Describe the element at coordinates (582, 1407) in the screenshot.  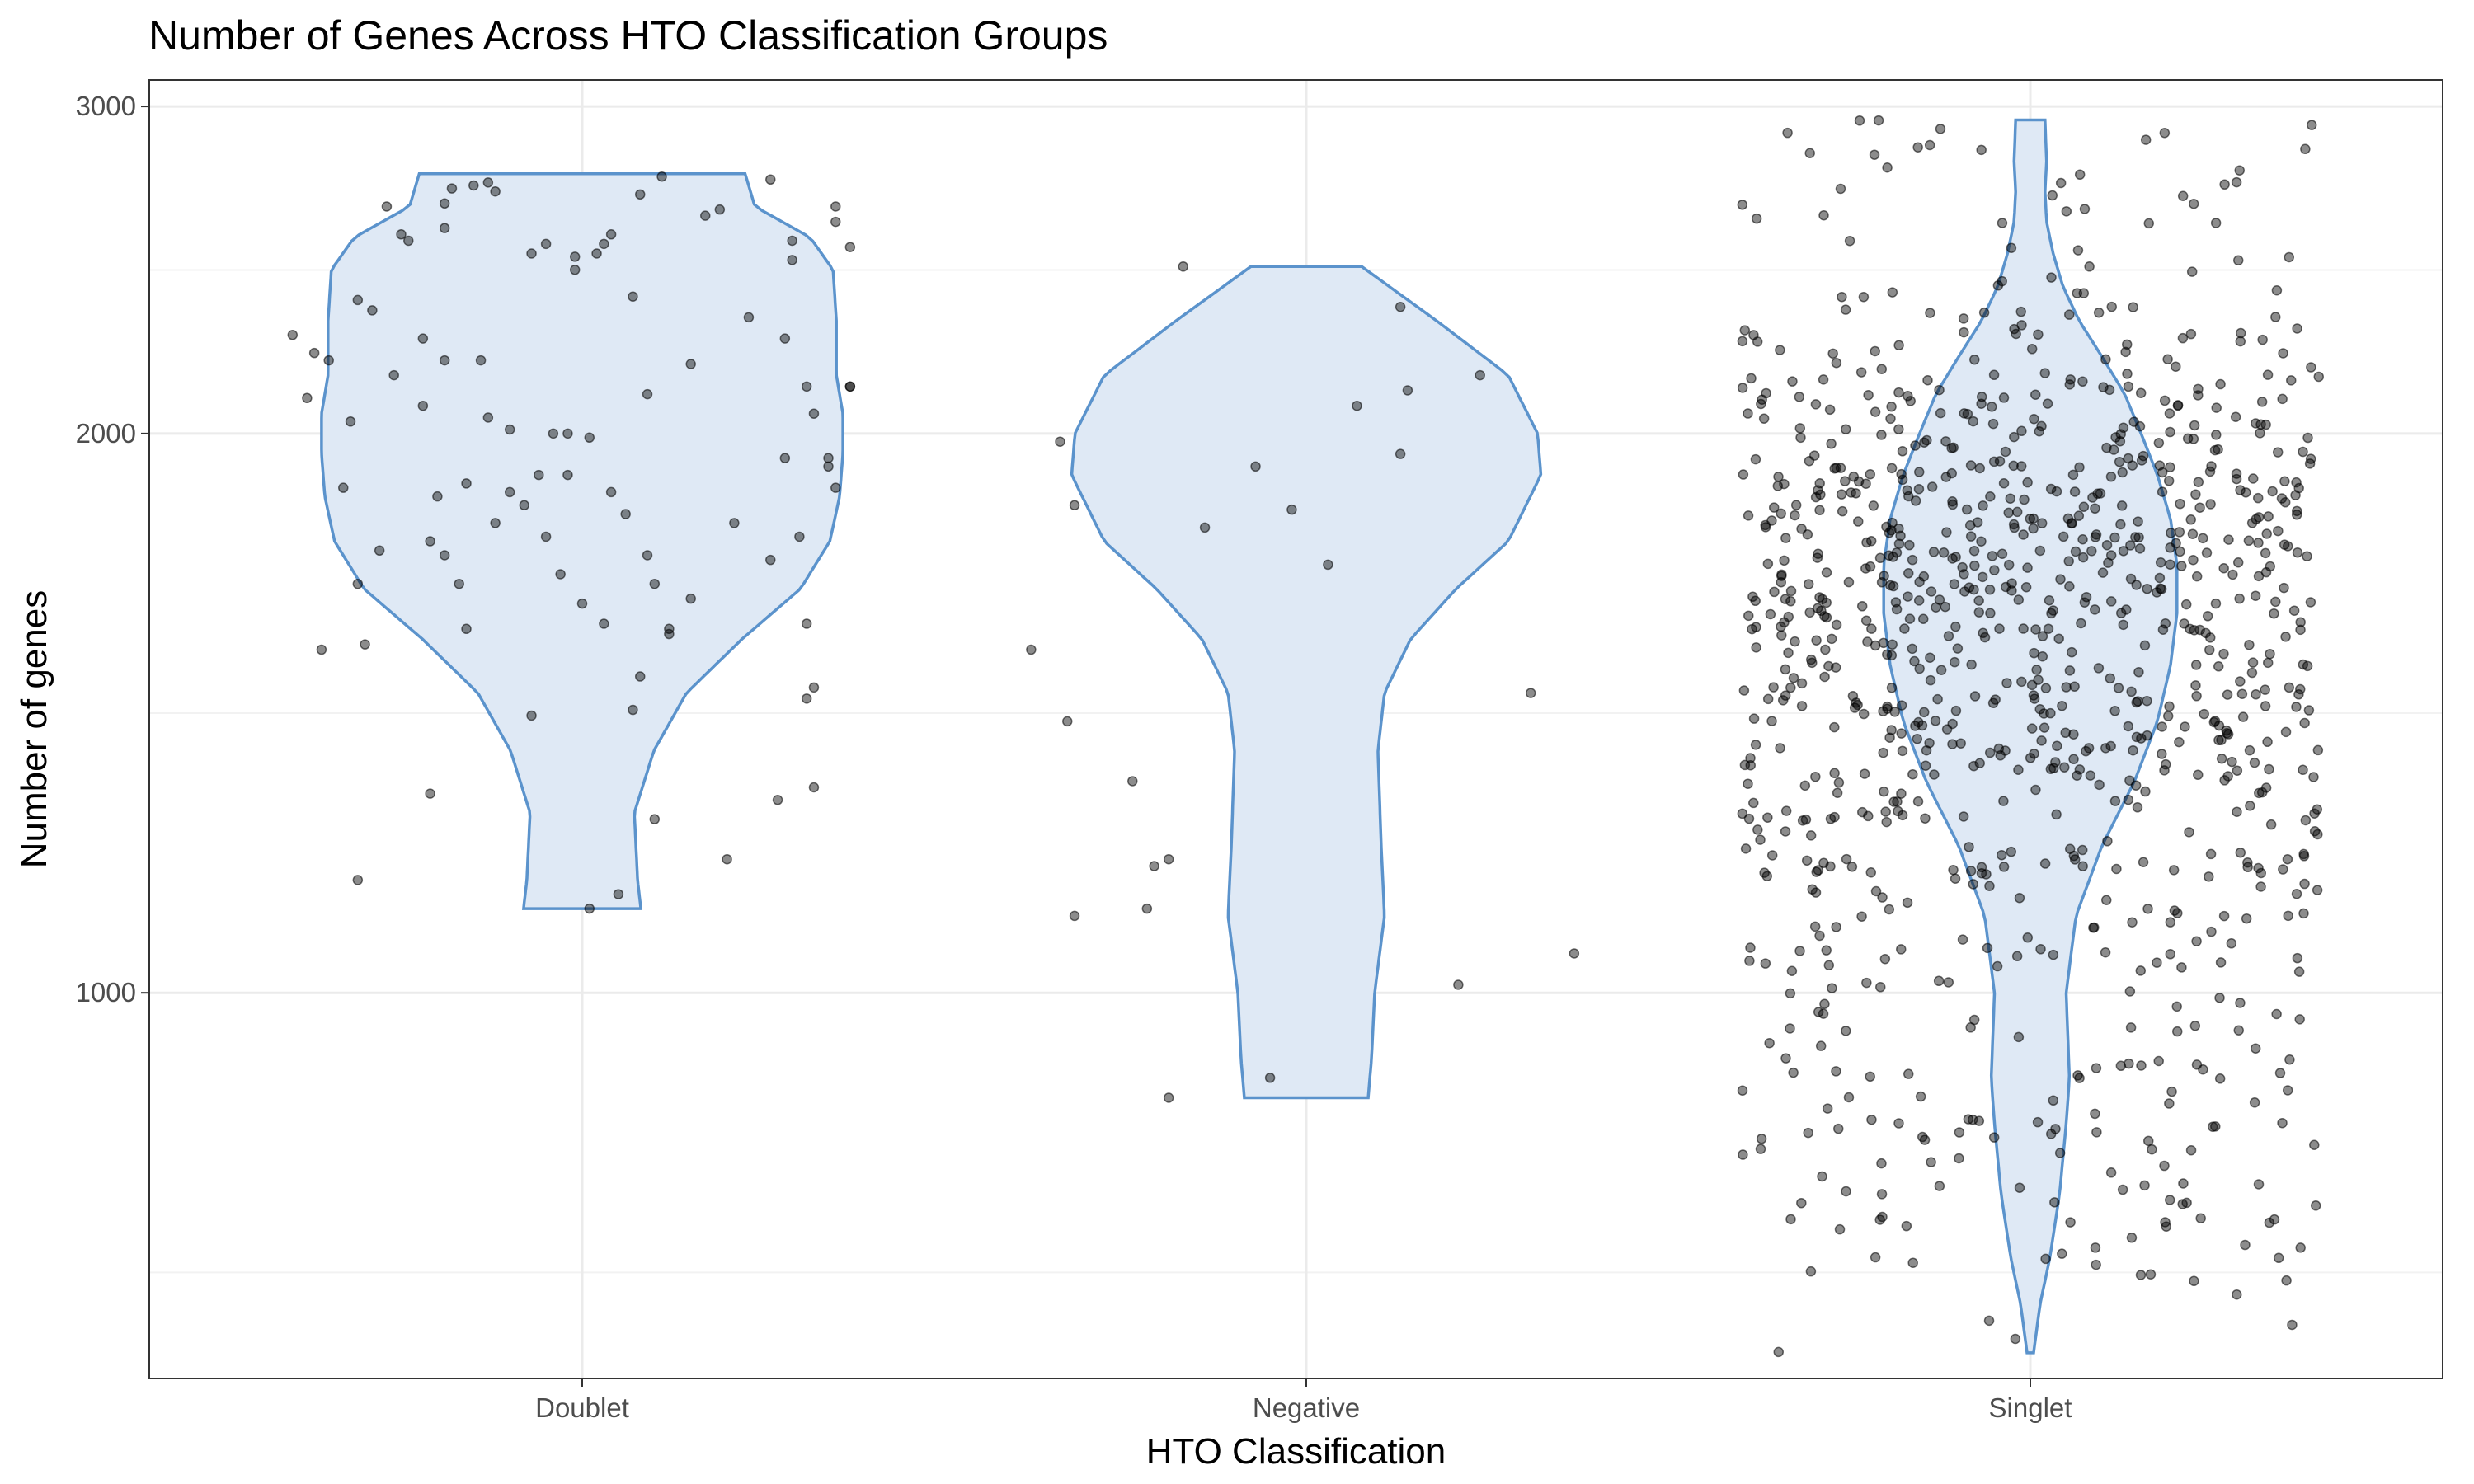
I see `x-tick-label: Doublet` at that location.